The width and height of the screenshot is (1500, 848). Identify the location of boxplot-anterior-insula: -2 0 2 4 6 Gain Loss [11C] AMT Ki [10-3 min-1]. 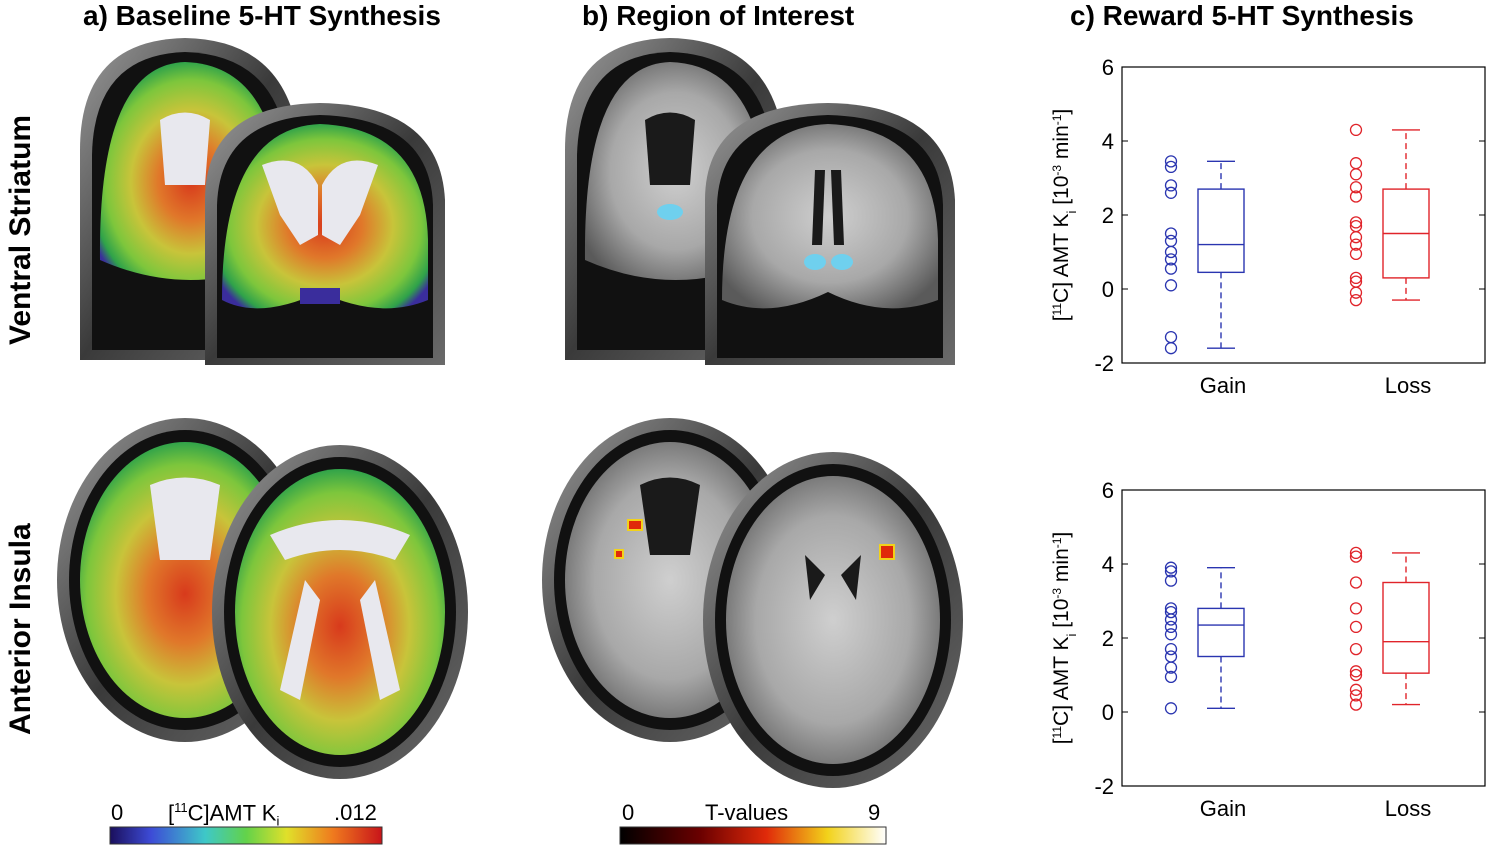
(1268, 649).